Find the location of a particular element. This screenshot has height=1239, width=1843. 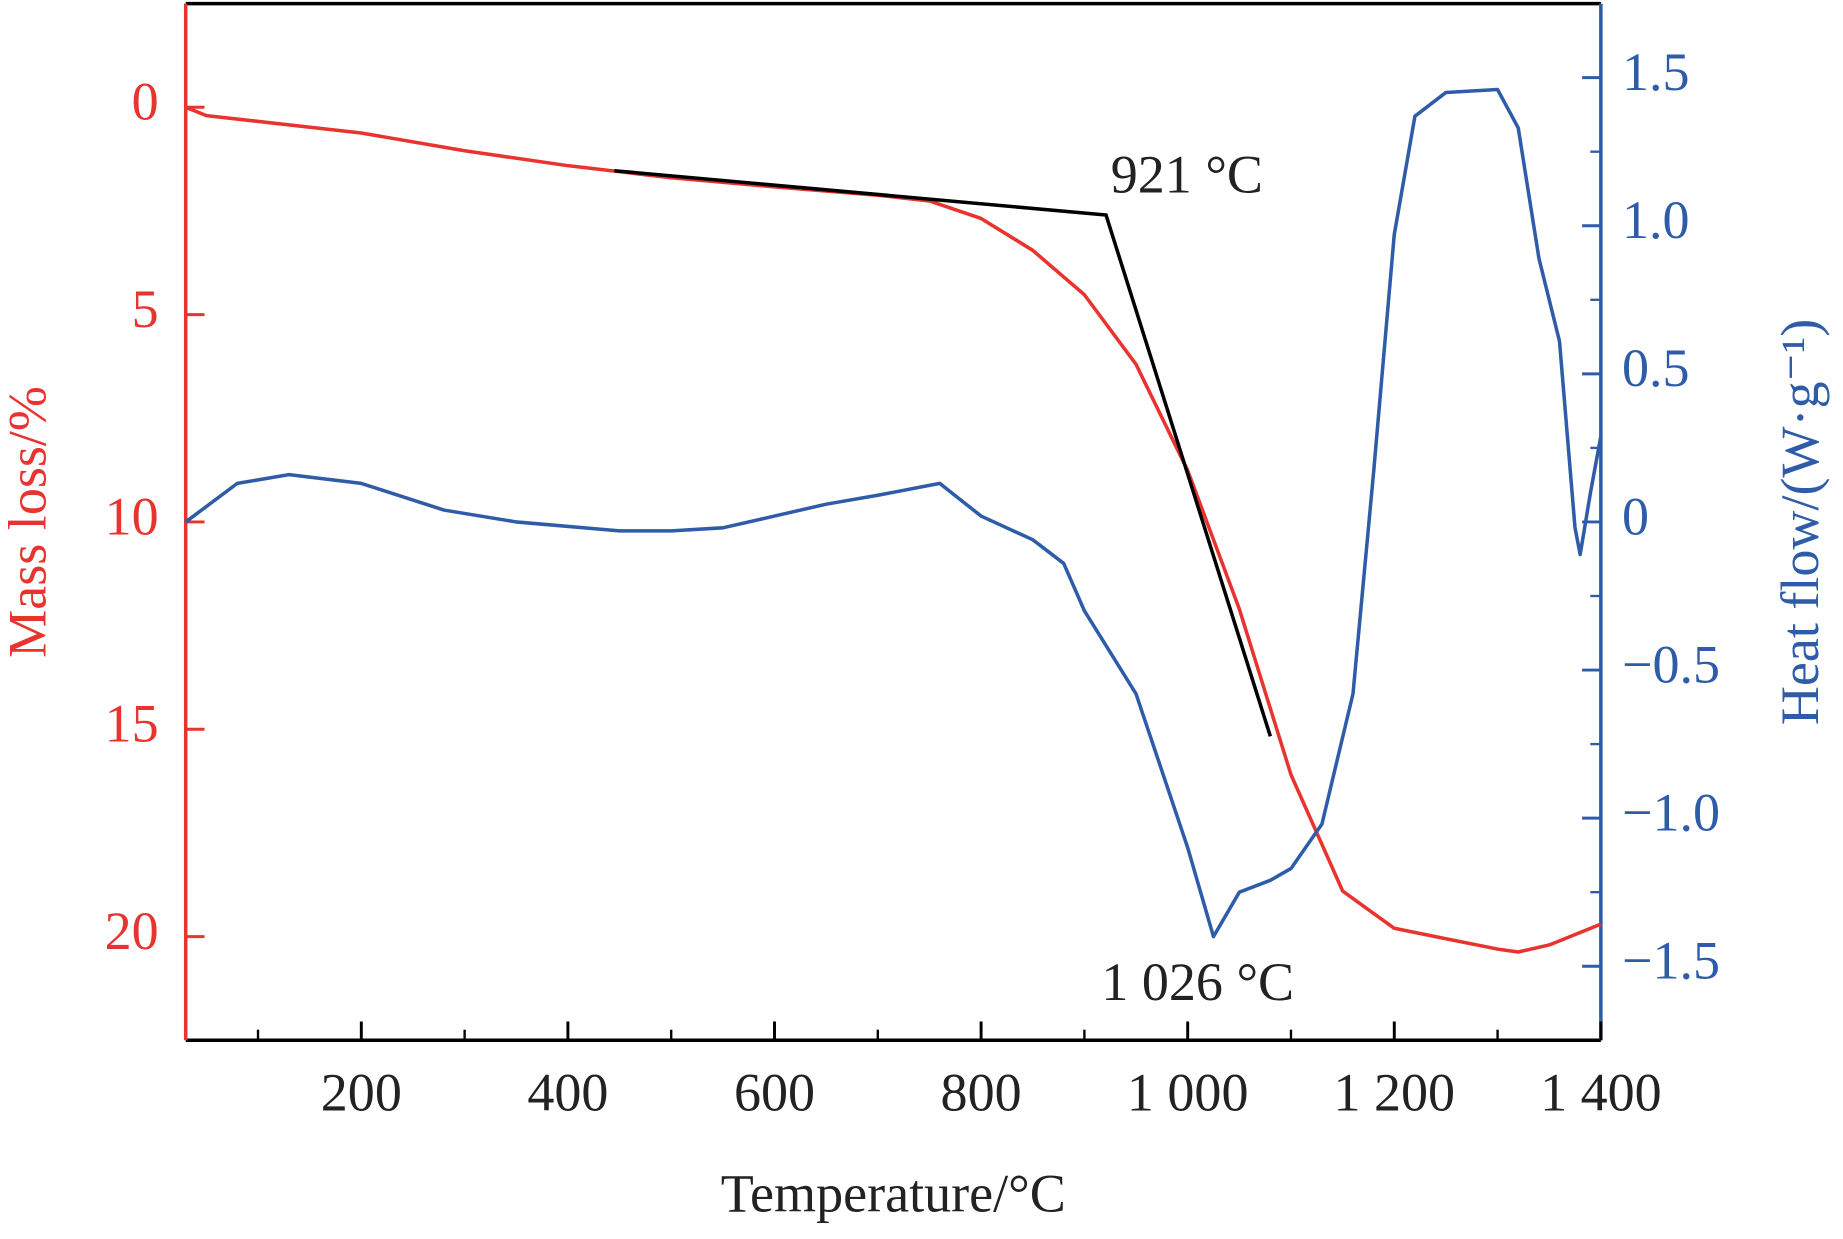

y-tick-label: 20 is located at coordinates (132, 931).